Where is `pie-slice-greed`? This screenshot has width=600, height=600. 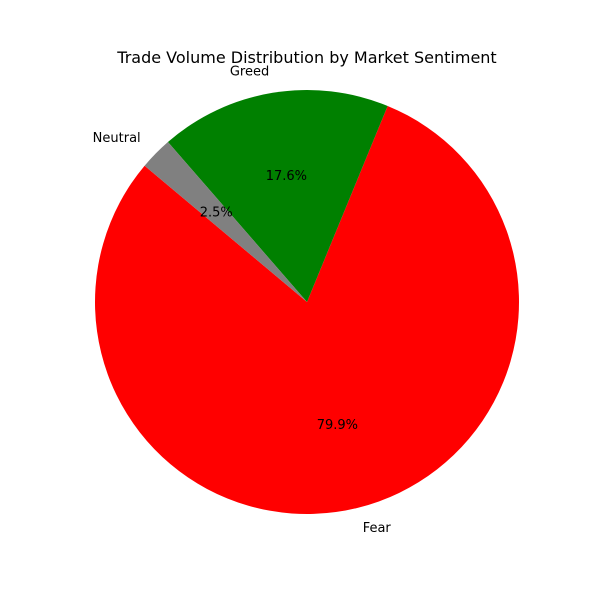 pie-slice-greed is located at coordinates (277, 195).